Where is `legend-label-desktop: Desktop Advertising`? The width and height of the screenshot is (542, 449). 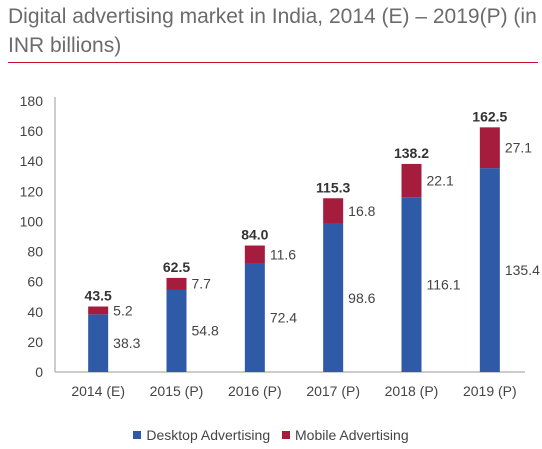
legend-label-desktop: Desktop Advertising is located at coordinates (208, 435).